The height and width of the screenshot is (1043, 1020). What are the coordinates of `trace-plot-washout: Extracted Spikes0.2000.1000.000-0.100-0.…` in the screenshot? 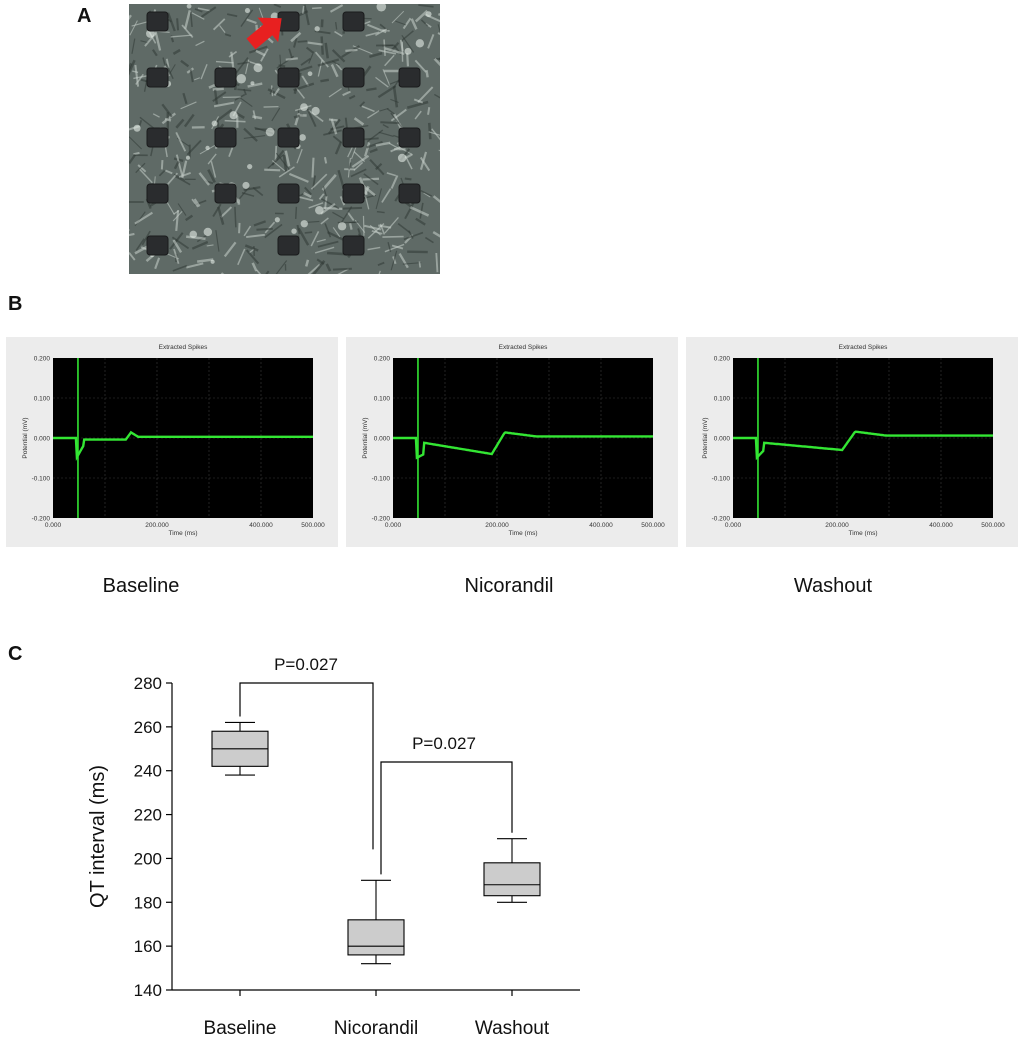 It's located at (852, 442).